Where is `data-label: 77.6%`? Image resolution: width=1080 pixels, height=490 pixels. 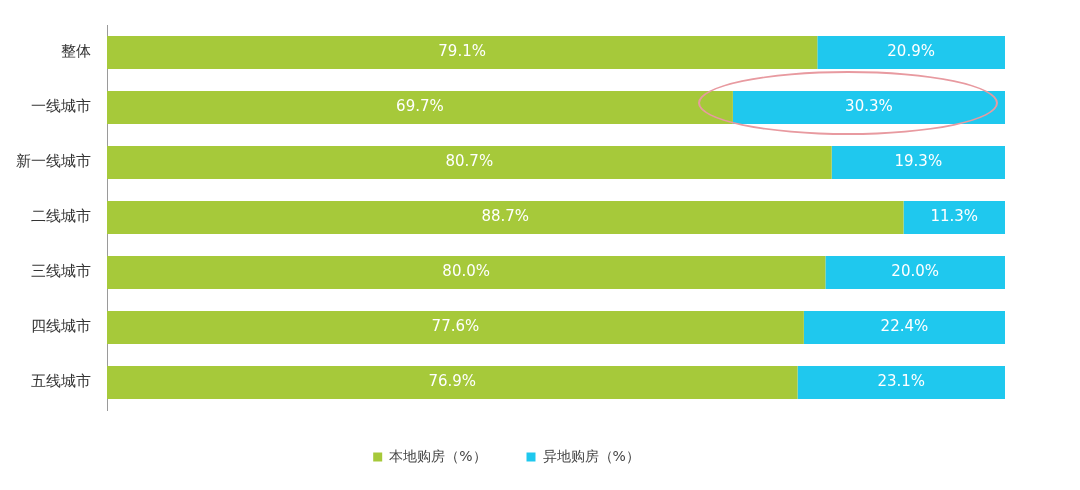 data-label: 77.6% is located at coordinates (455, 326).